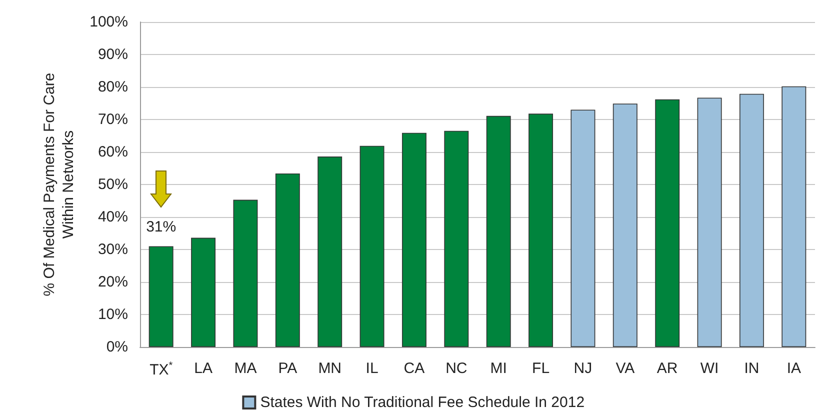 The image size is (827, 417). What do you see at coordinates (372, 368) in the screenshot?
I see `x-tick-label: IL` at bounding box center [372, 368].